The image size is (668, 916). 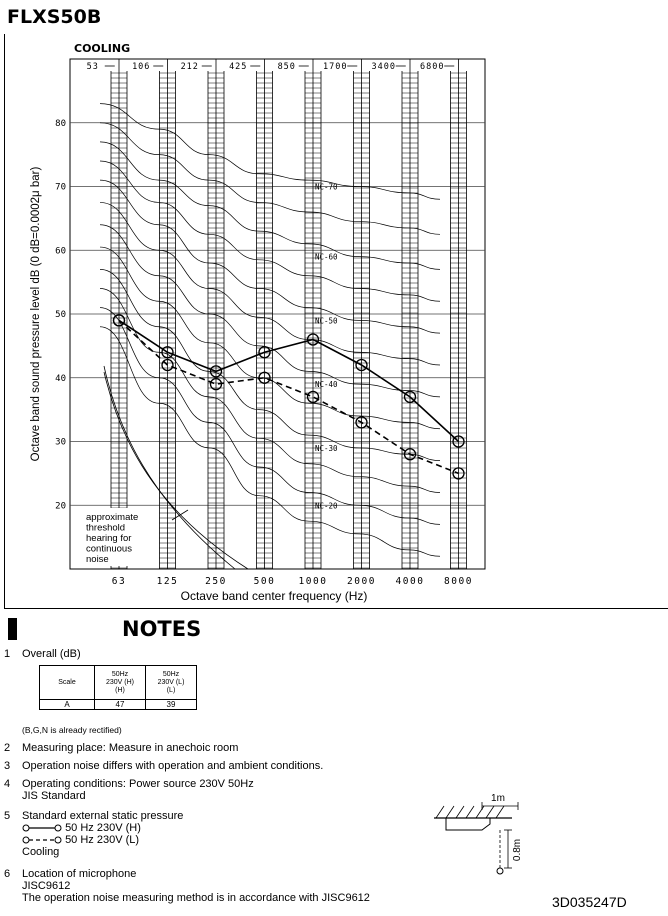 I want to click on band-edge-425: 425, so click(x=238, y=67).